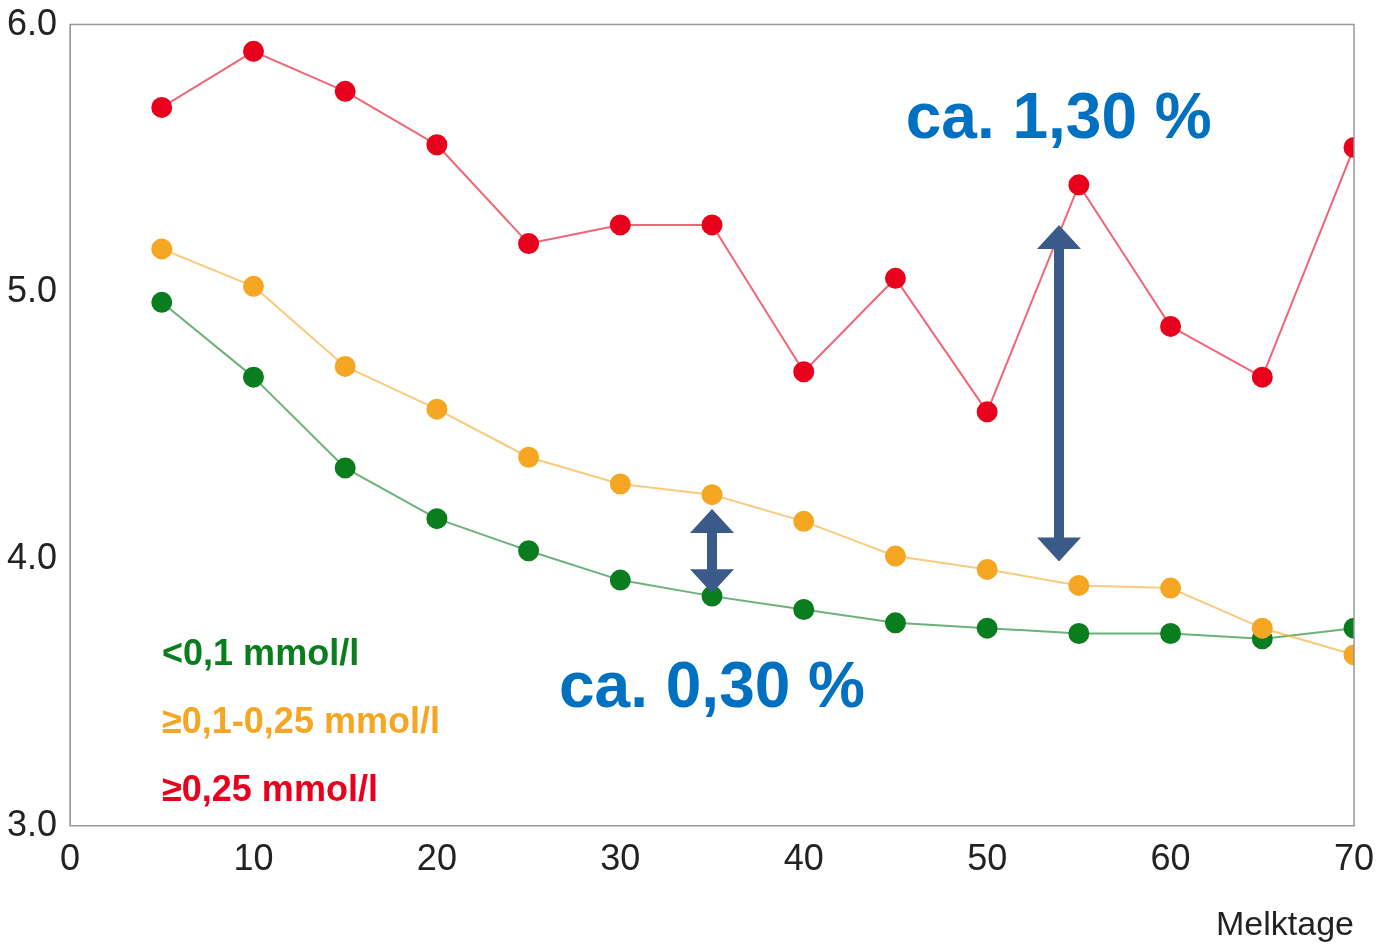 The image size is (1384, 945). Describe the element at coordinates (32, 556) in the screenshot. I see `y-tick-label: 4.0` at that location.